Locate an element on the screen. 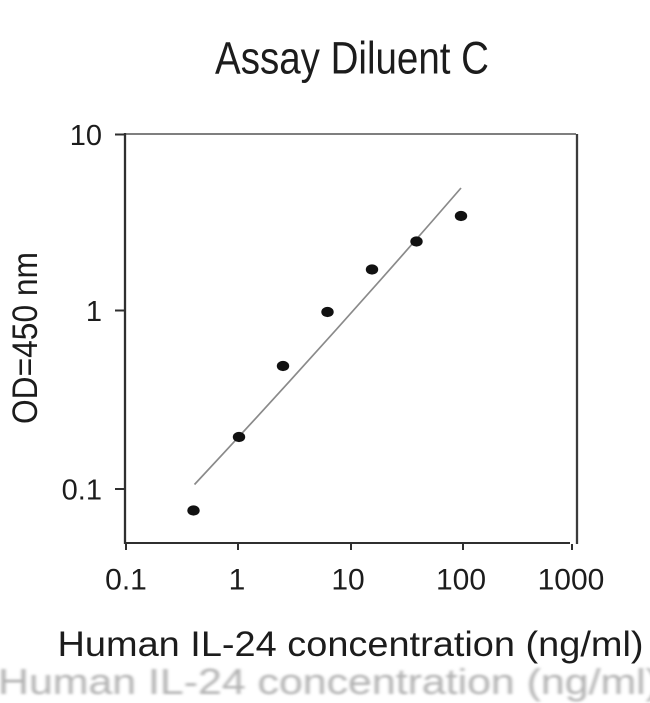 This screenshot has height=703, width=650. svg-text: 100 is located at coordinates (461, 580).